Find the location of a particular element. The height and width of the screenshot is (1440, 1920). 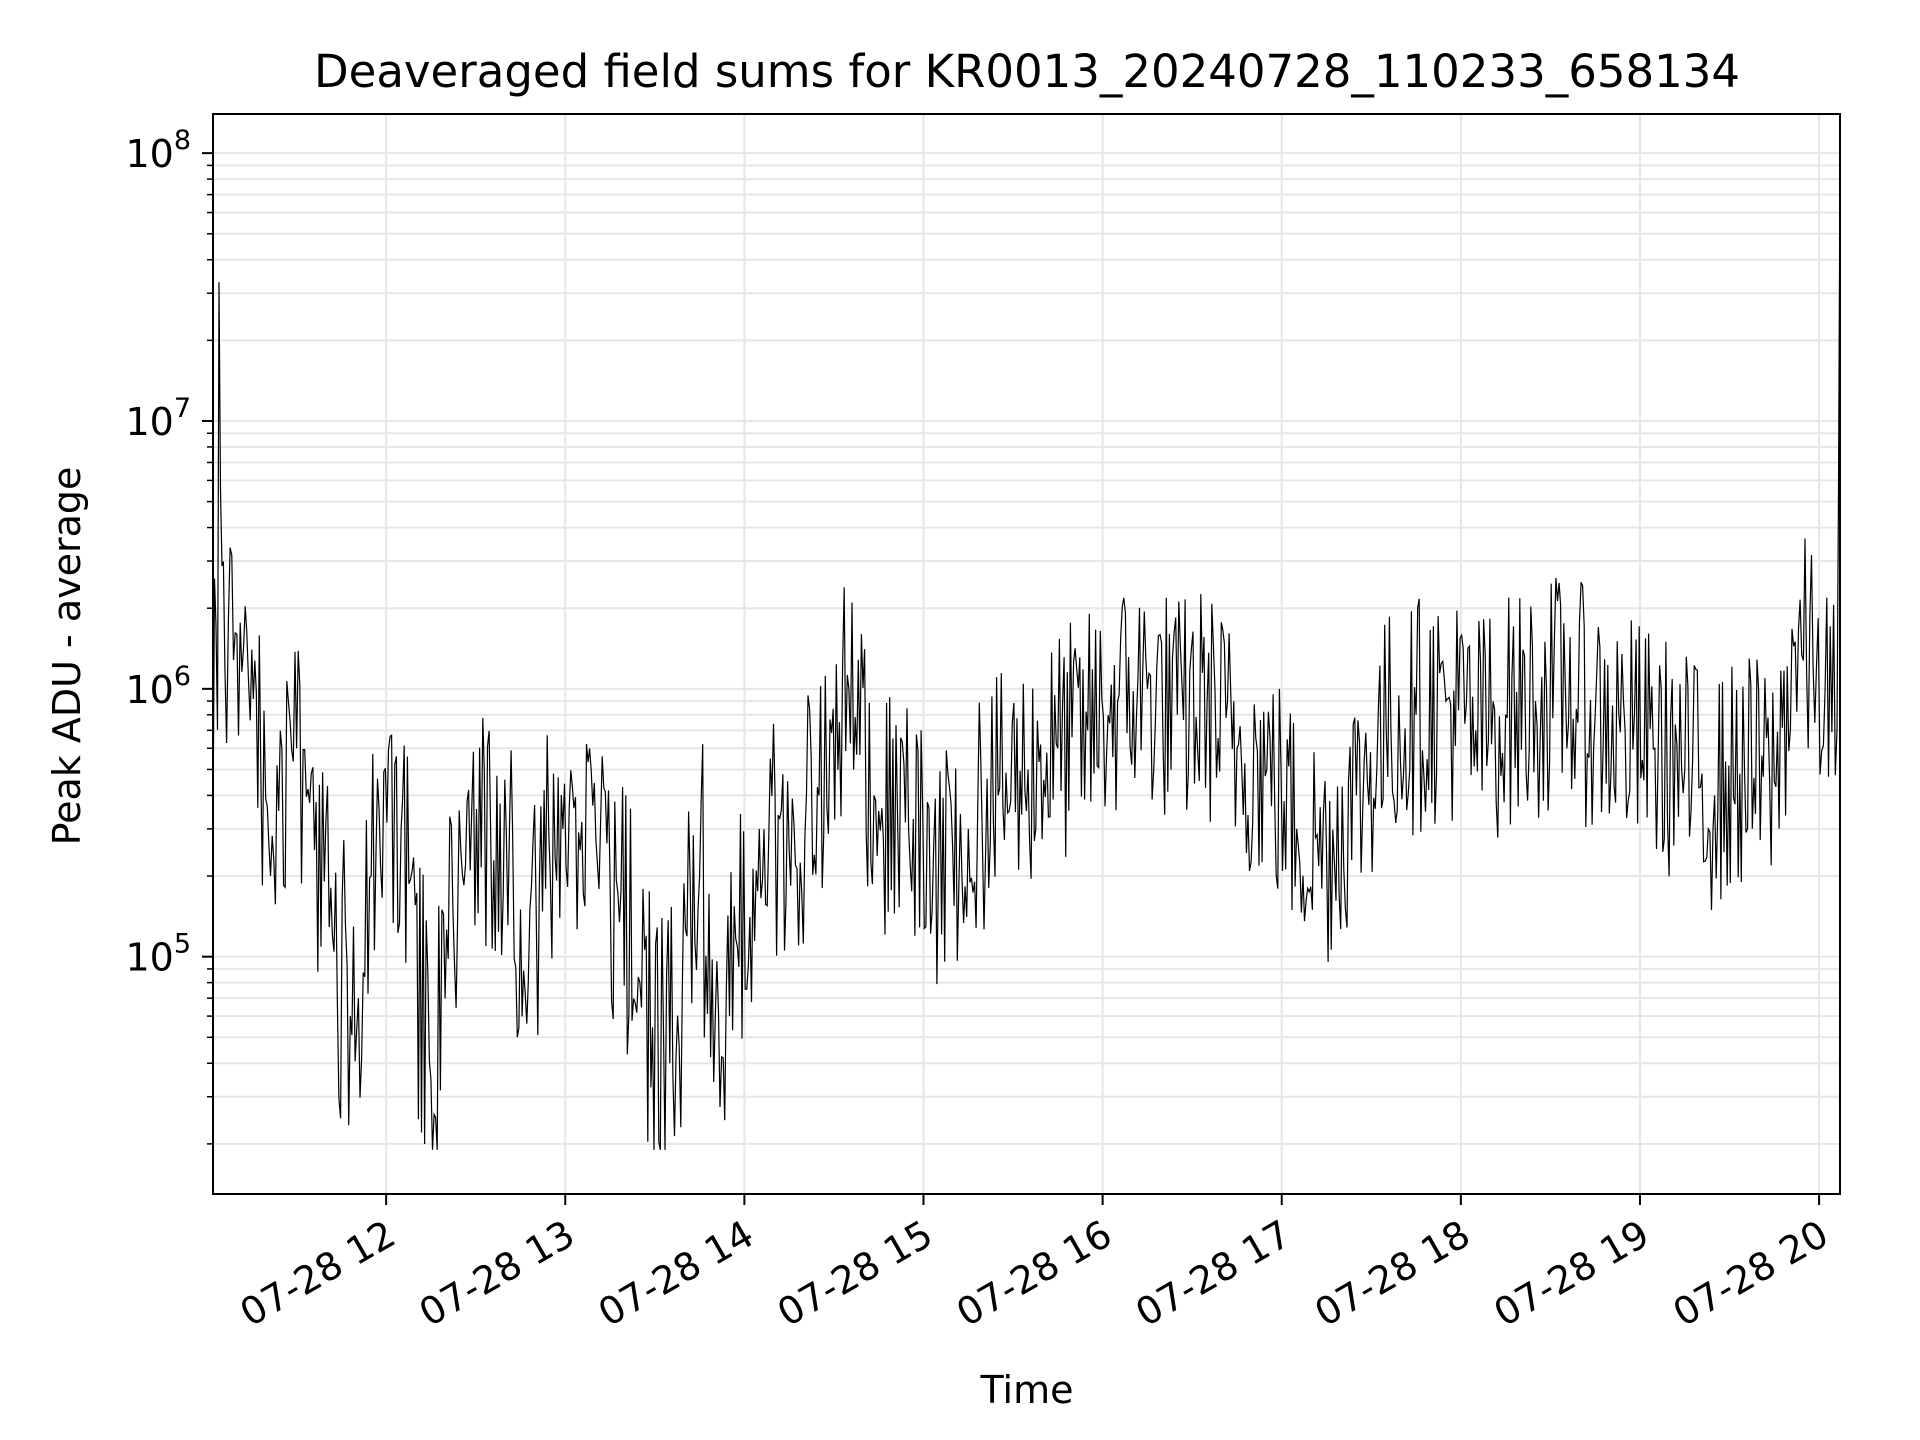

y-tick-label: 10⁶ is located at coordinates (158, 686).